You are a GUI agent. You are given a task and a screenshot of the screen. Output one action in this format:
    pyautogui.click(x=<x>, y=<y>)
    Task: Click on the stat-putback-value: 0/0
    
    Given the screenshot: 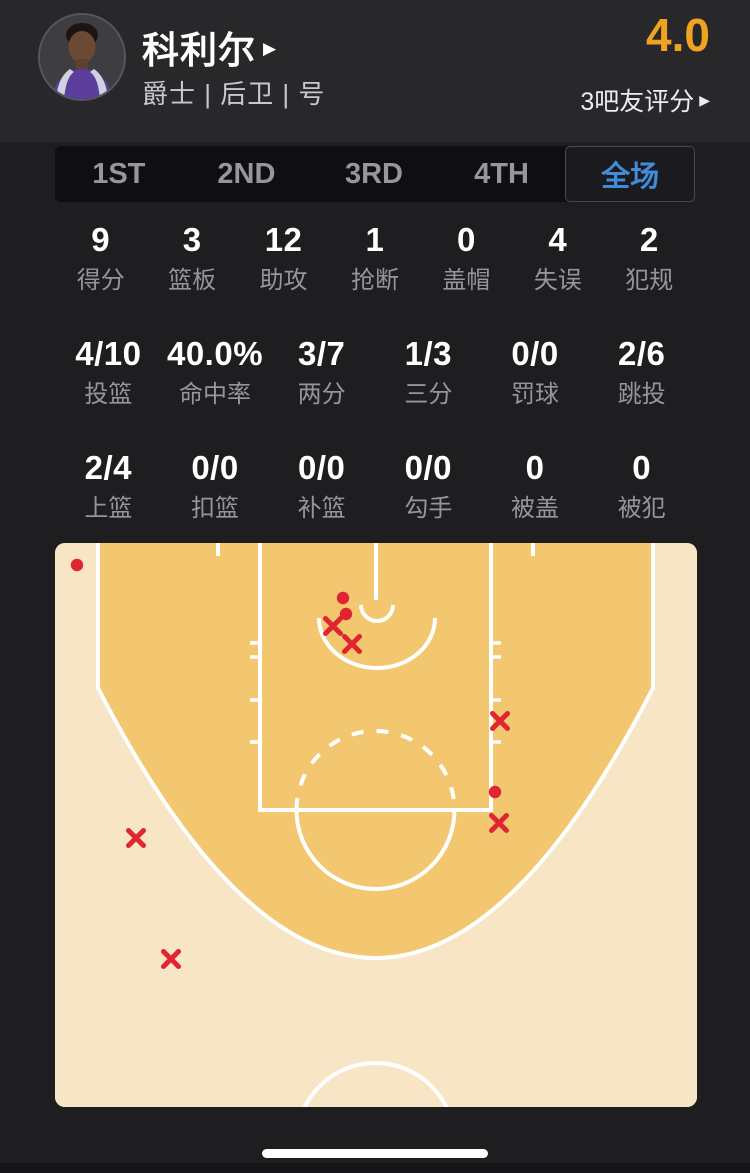 What is the action you would take?
    pyautogui.click(x=321, y=467)
    